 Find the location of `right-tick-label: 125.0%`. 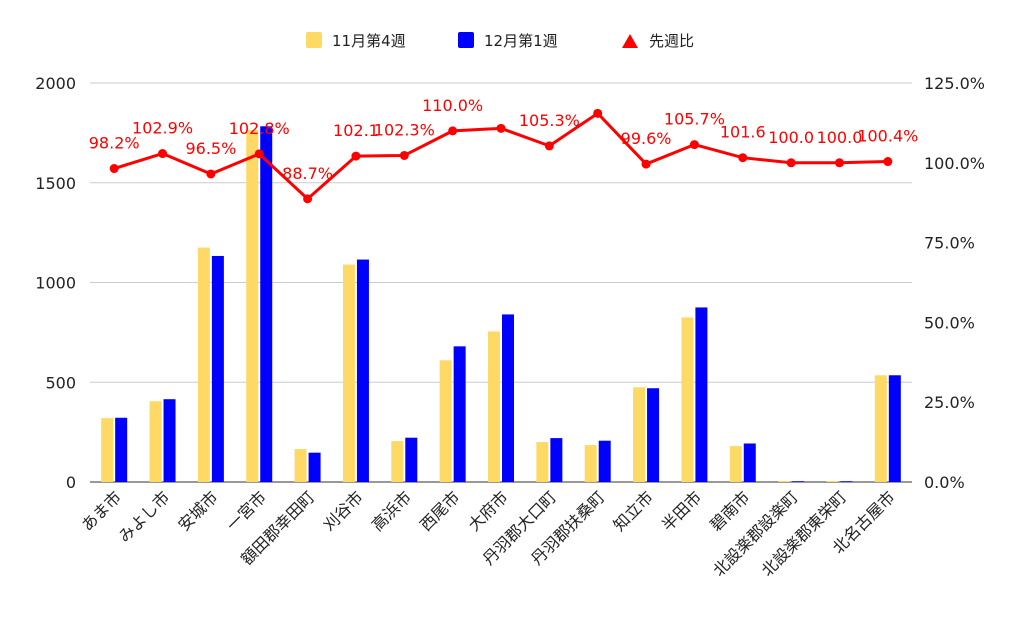

right-tick-label: 125.0% is located at coordinates (954, 83).